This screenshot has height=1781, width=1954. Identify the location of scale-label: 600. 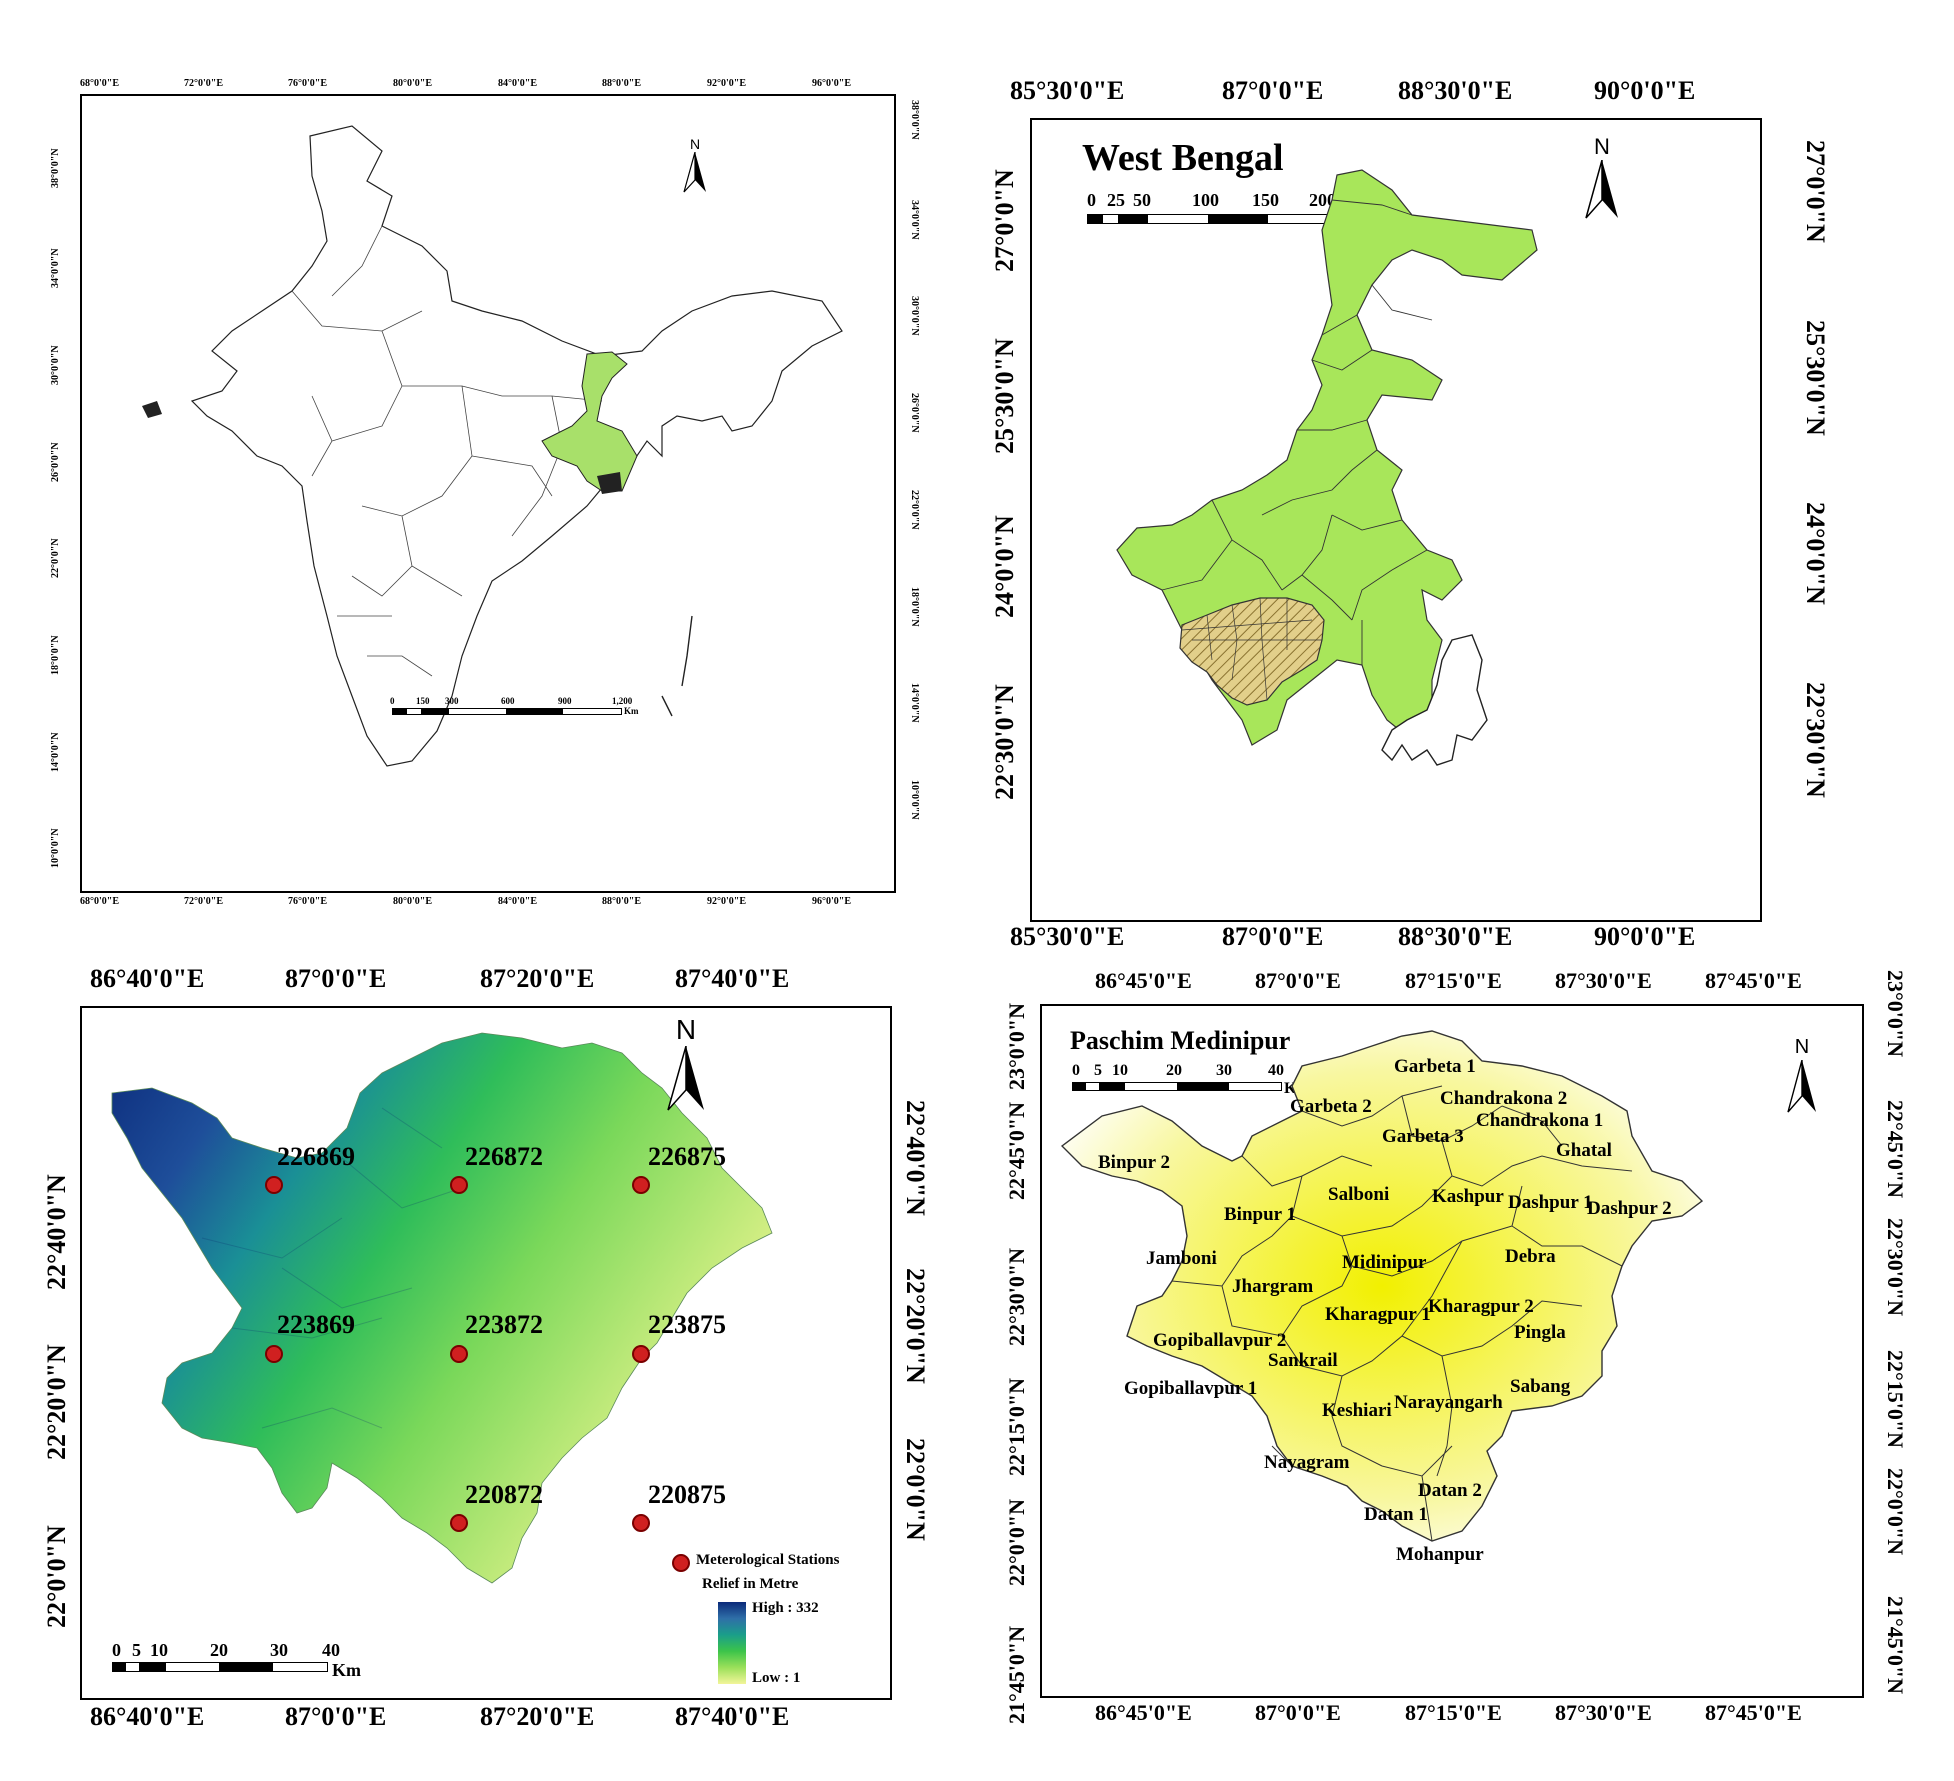
(508, 701).